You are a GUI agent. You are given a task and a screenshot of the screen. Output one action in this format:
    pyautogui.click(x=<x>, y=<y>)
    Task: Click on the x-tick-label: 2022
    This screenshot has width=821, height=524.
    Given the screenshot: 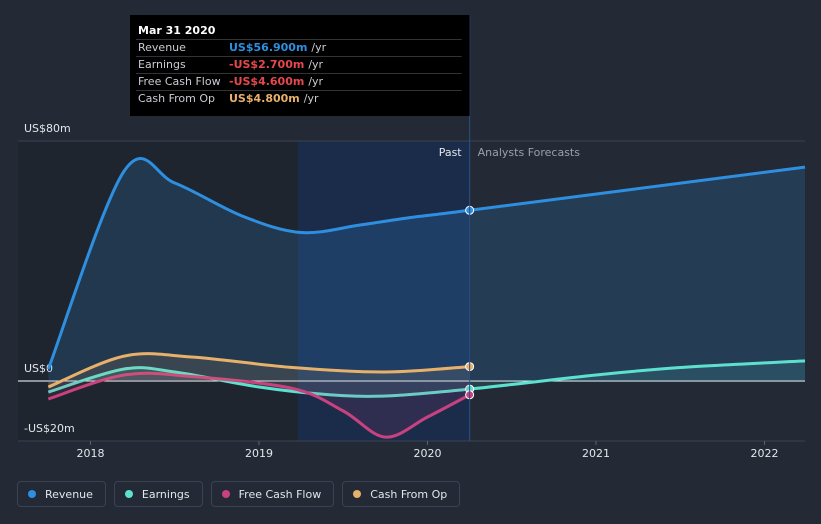 What is the action you would take?
    pyautogui.click(x=765, y=453)
    